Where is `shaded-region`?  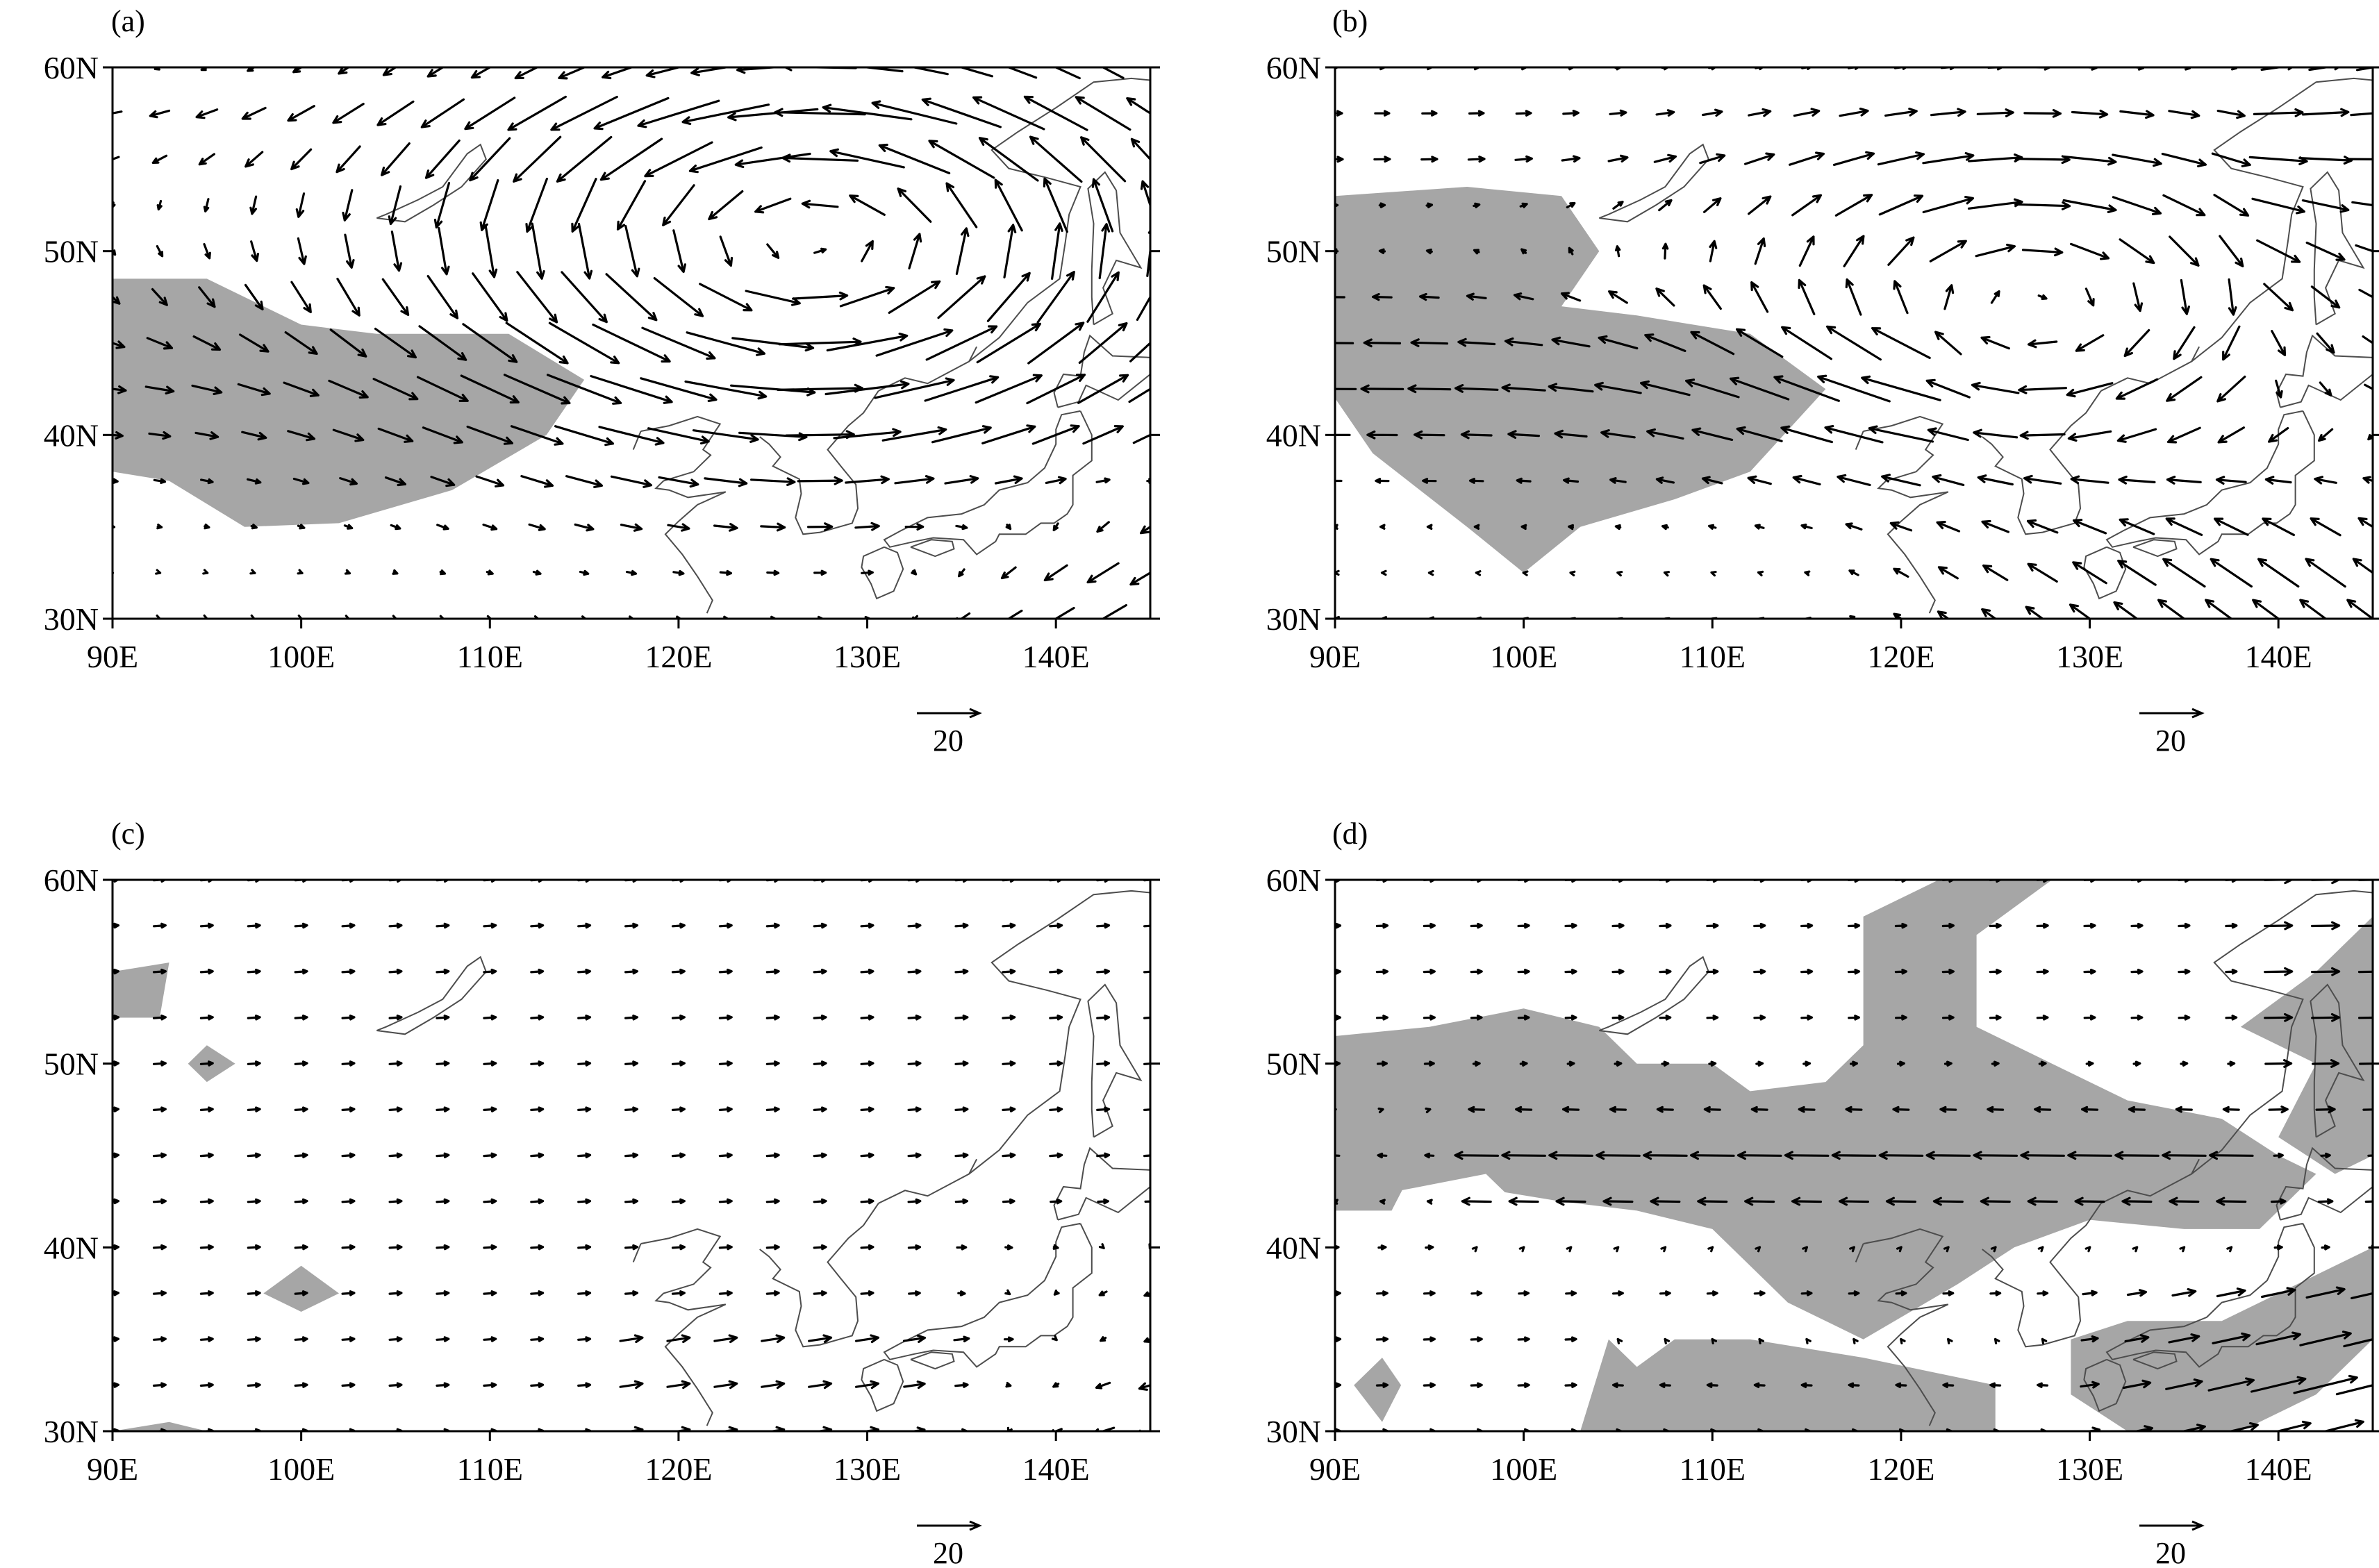 shaded-region is located at coordinates (1580, 380).